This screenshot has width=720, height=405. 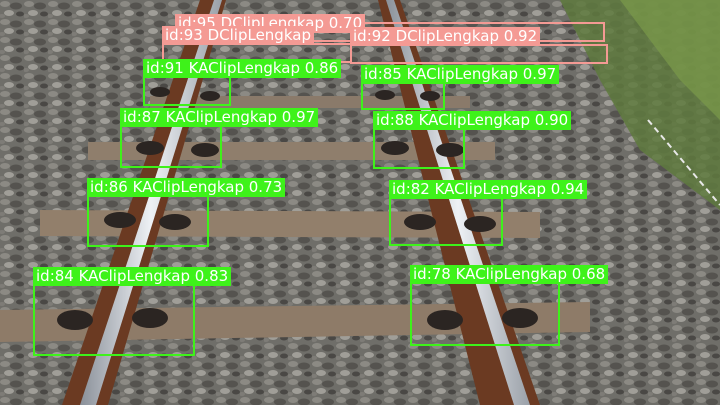 What do you see at coordinates (460, 87) in the screenshot?
I see `detection-box-85: id:85 KAClipLengkap 0.97` at bounding box center [460, 87].